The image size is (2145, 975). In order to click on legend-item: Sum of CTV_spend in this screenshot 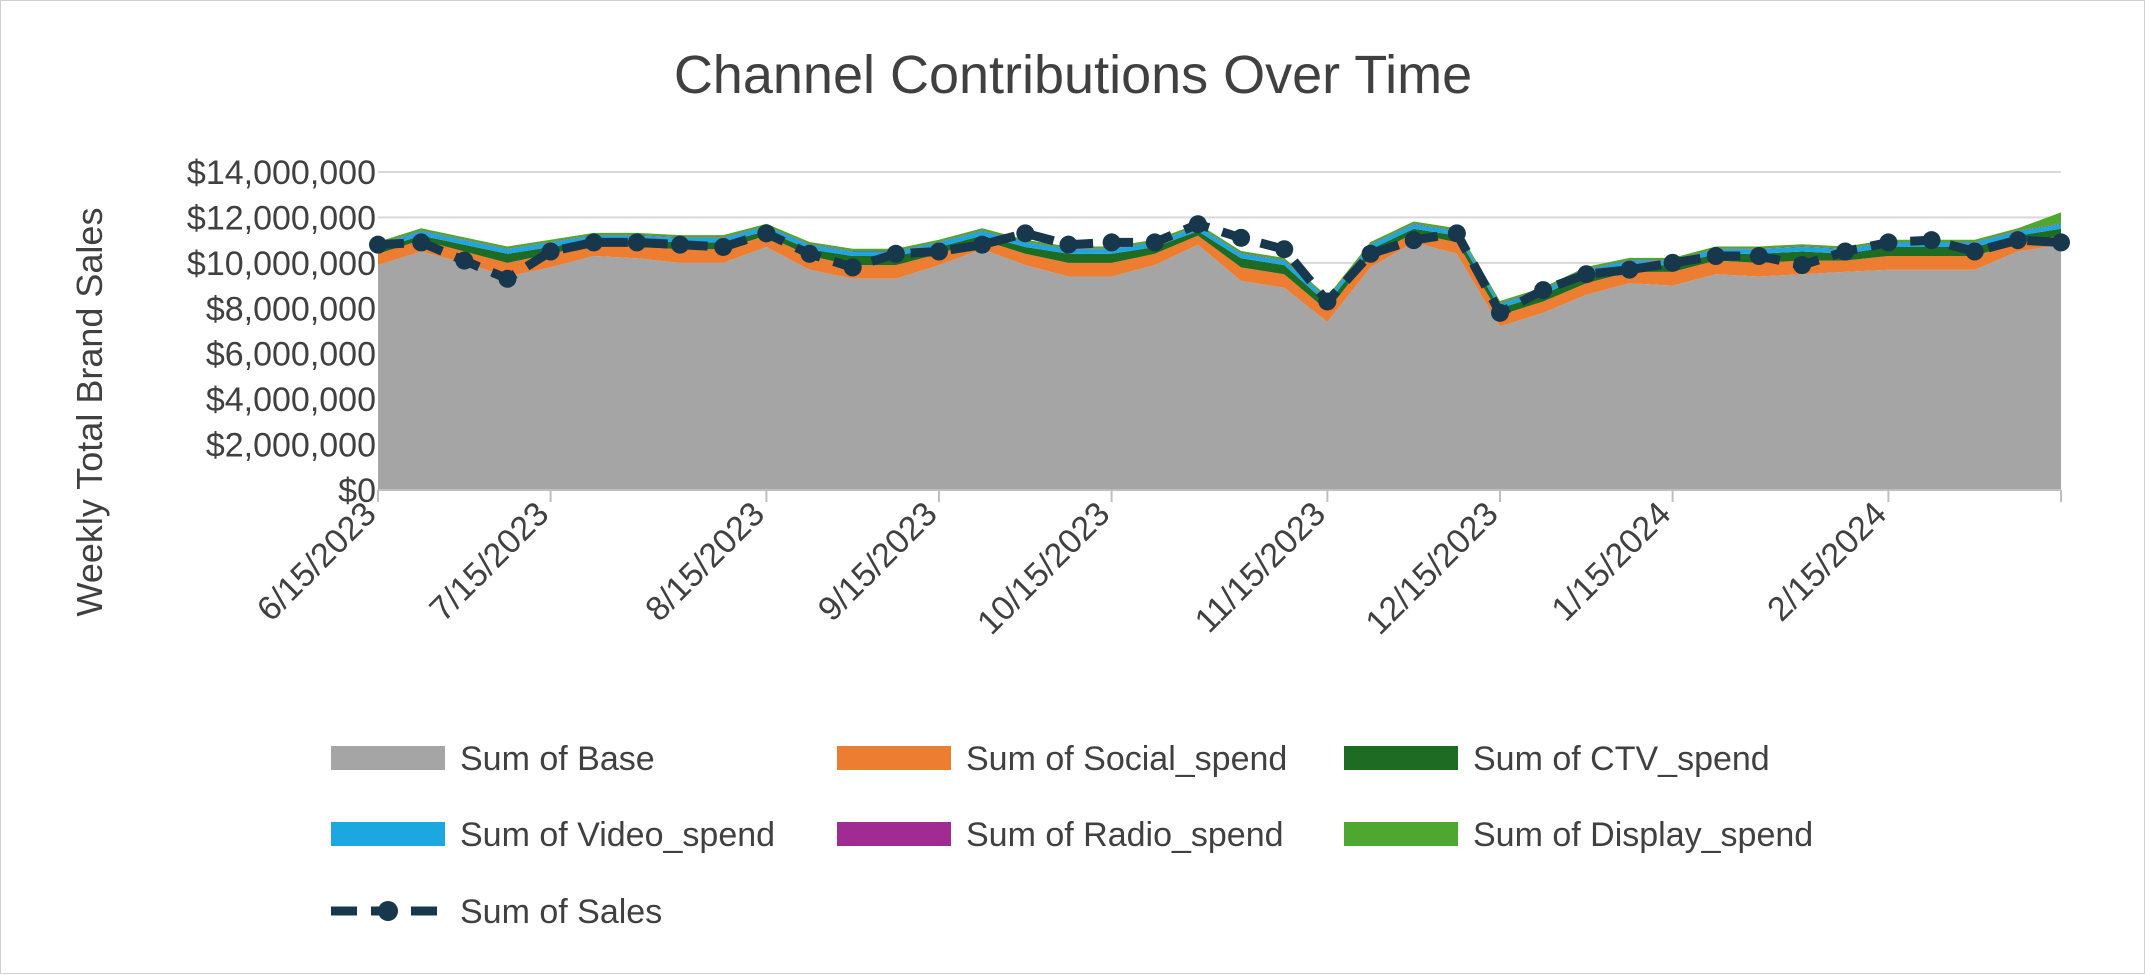, I will do `click(1557, 759)`.